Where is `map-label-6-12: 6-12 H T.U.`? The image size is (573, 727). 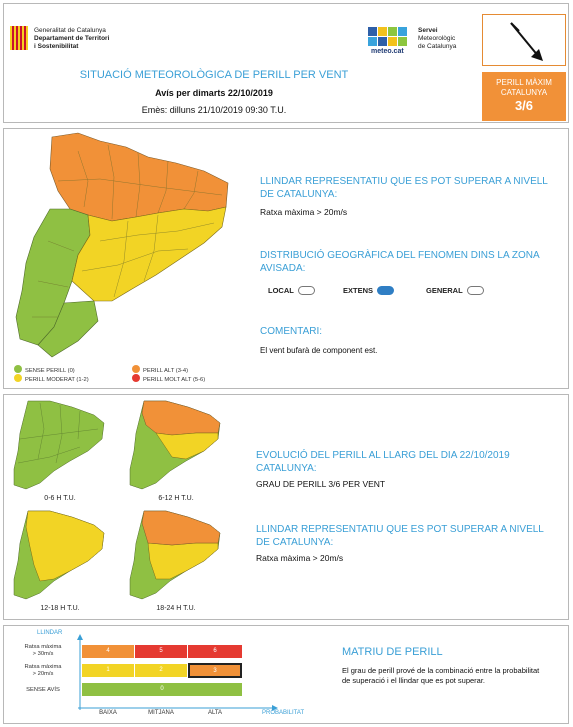
map-label-6-12: 6-12 H T.U. is located at coordinates (176, 498).